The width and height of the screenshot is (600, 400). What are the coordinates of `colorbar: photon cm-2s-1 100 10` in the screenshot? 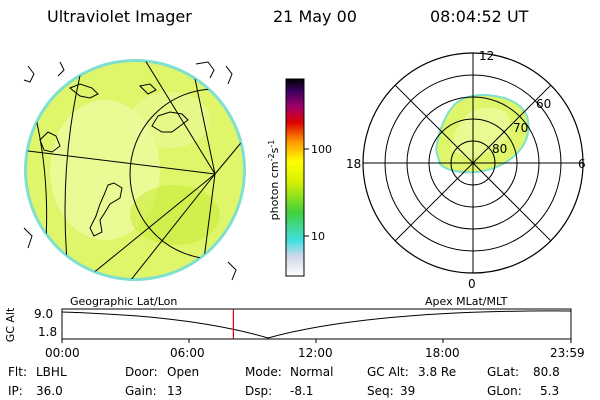 It's located at (299, 177).